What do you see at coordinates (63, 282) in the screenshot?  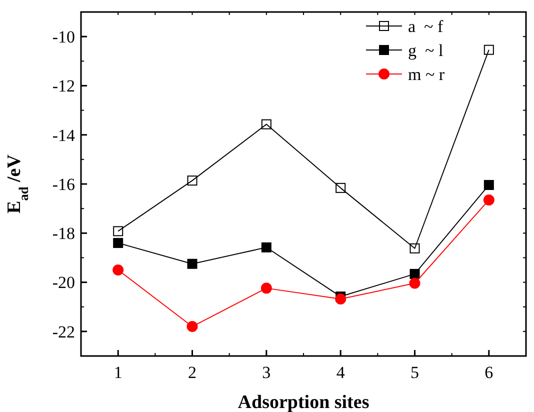 I see `y-tick-label: -20` at bounding box center [63, 282].